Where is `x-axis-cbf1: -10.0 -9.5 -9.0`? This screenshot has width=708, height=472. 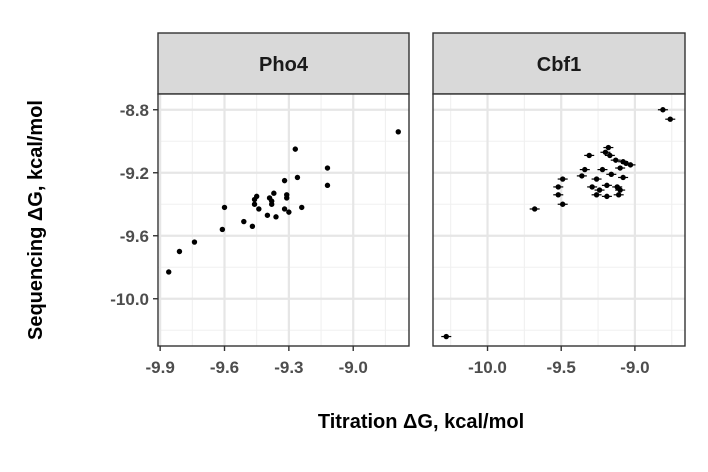 x-axis-cbf1: -10.0 -9.5 -9.0 is located at coordinates (559, 361).